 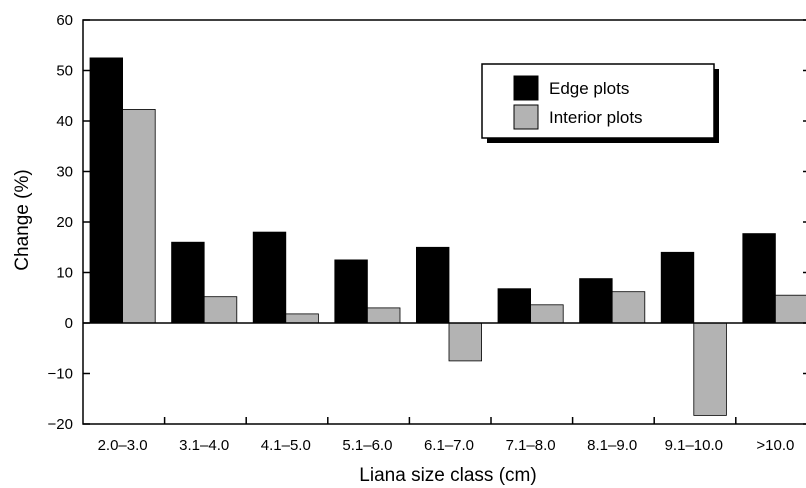 I want to click on y-axis-title: Change (%), so click(x=22, y=219).